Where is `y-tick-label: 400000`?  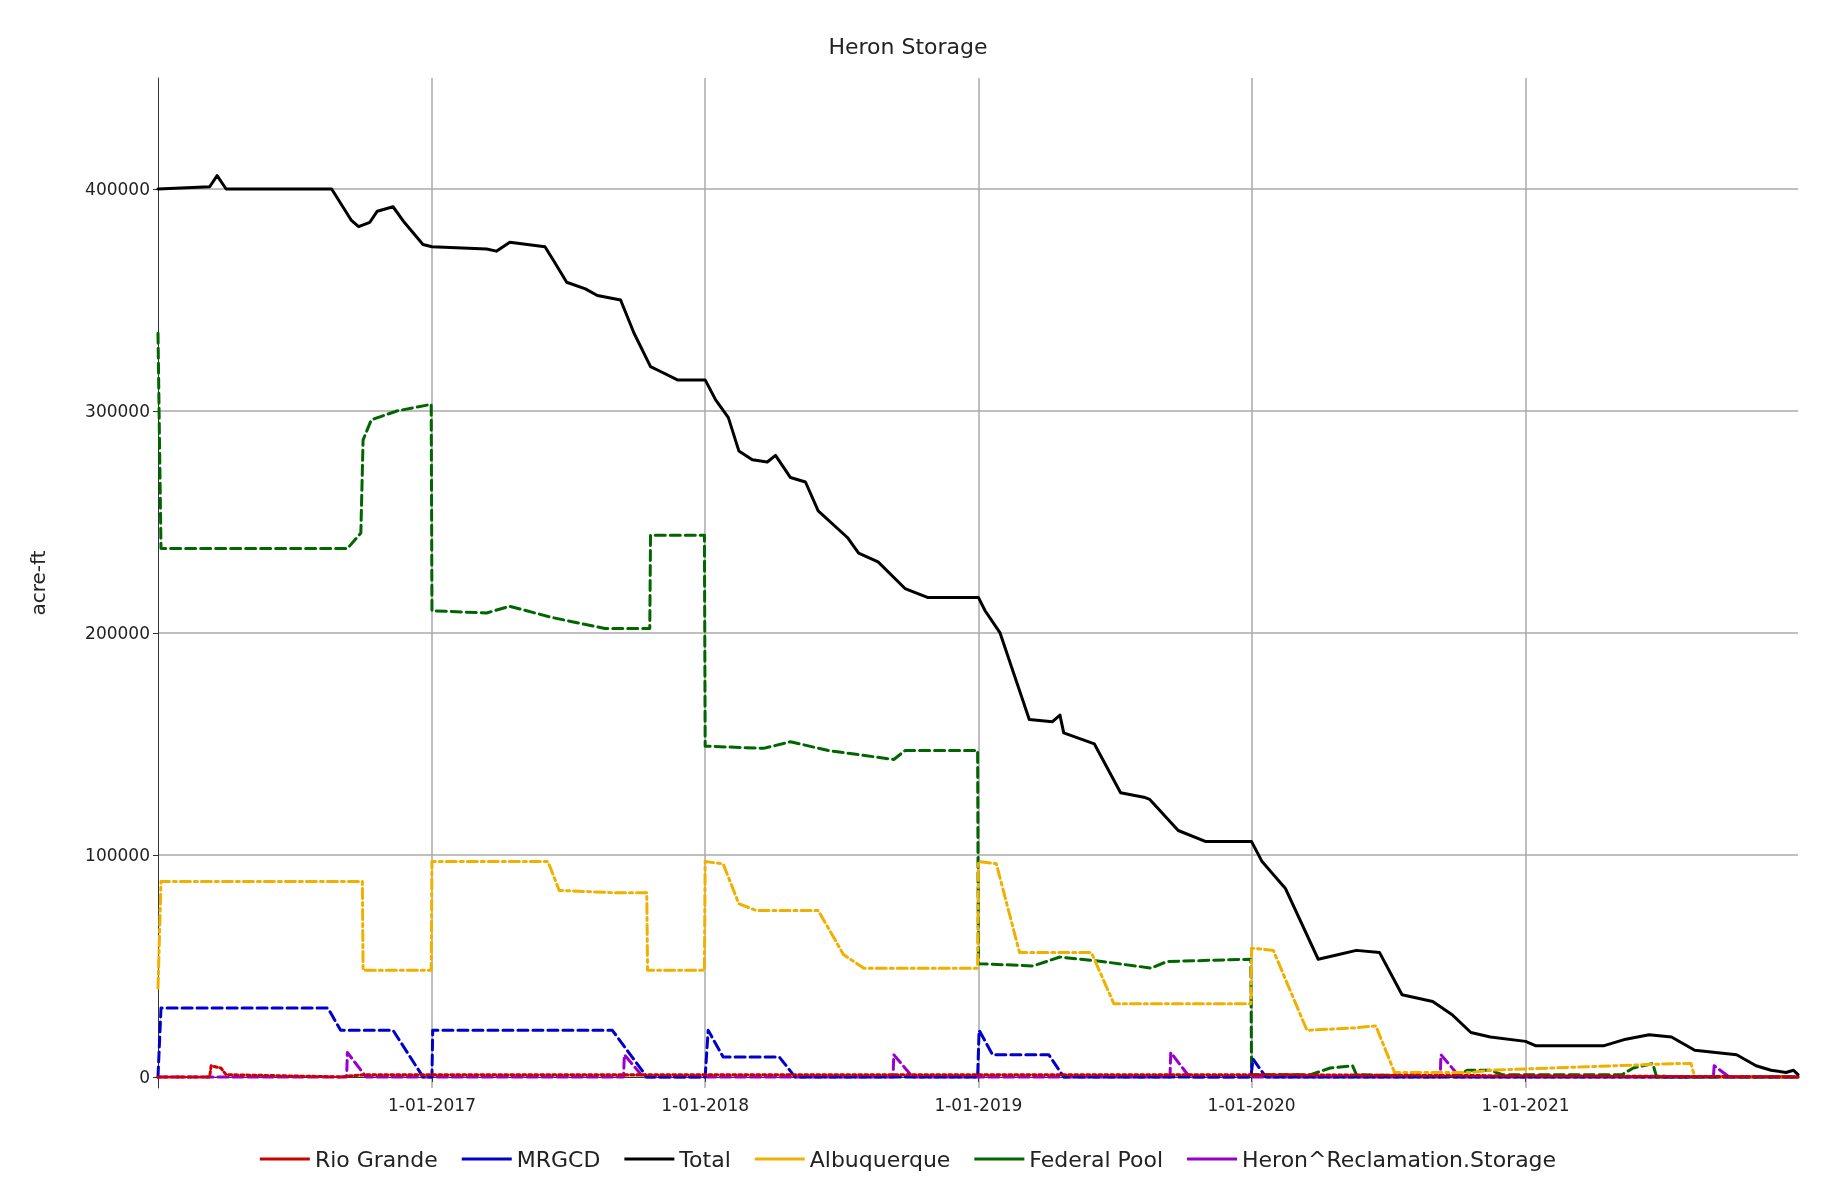
y-tick-label: 400000 is located at coordinates (117, 188).